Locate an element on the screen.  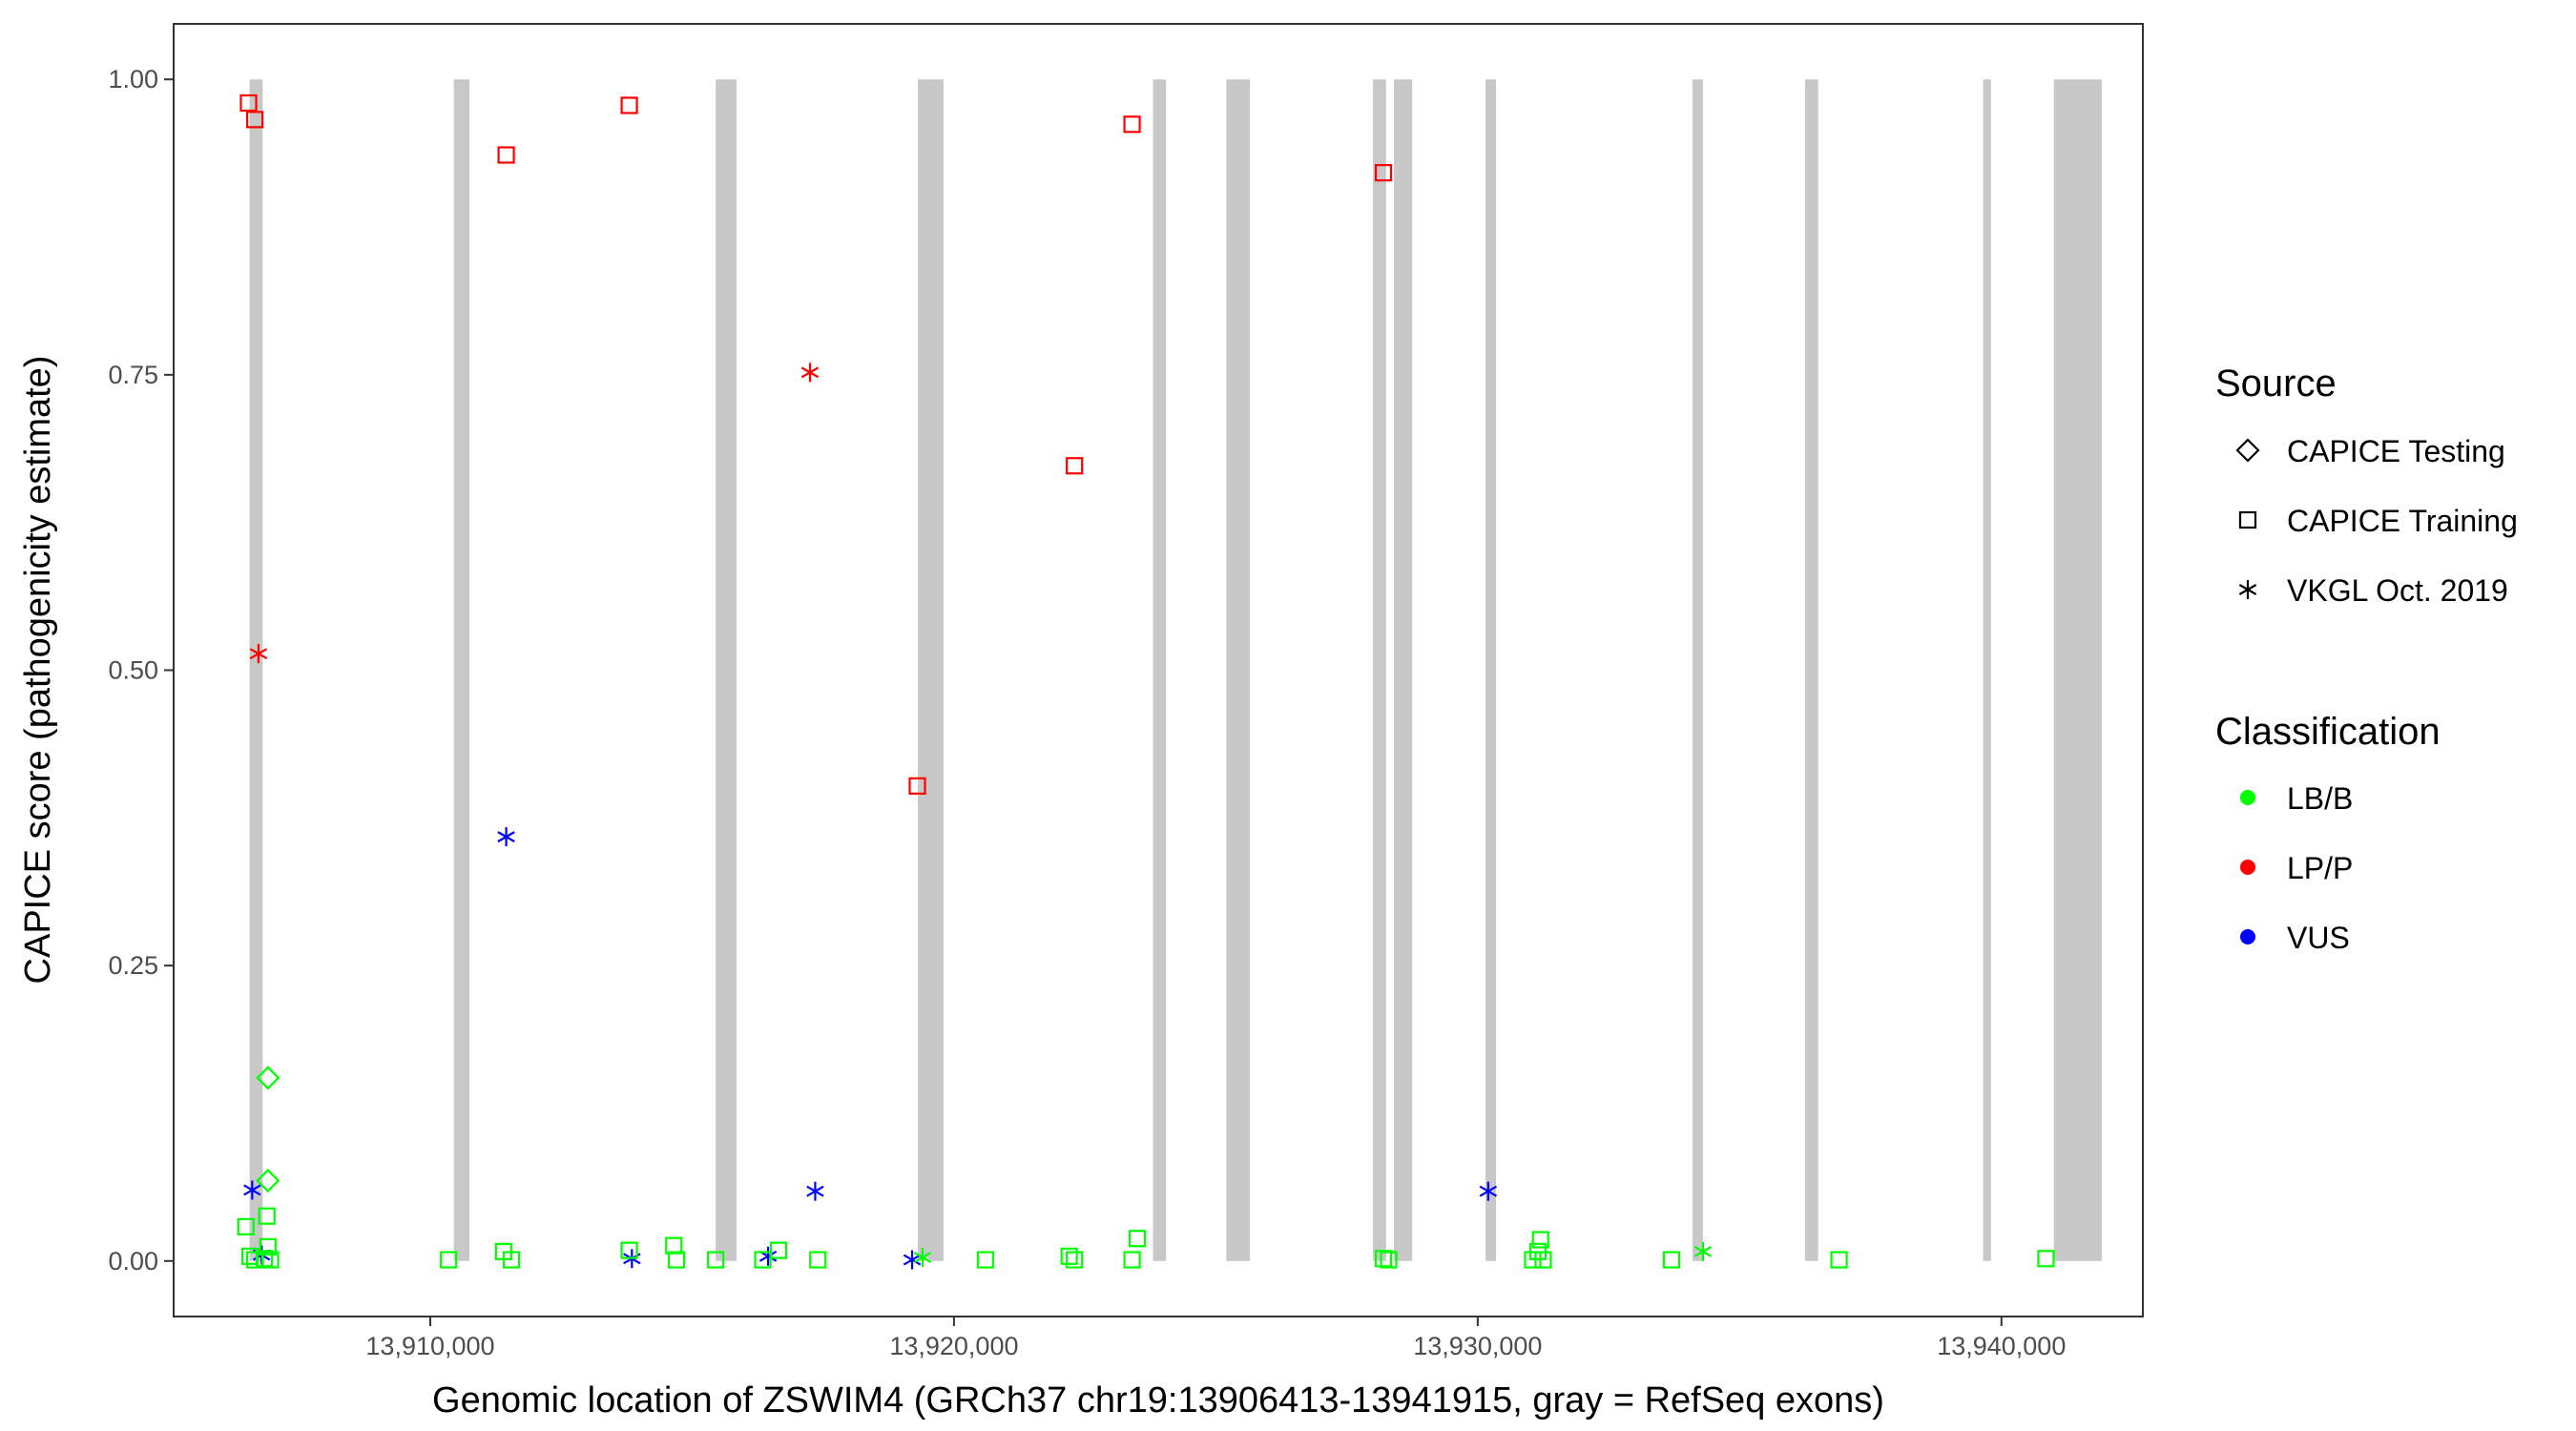
legend-key-square is located at coordinates (2247, 519).